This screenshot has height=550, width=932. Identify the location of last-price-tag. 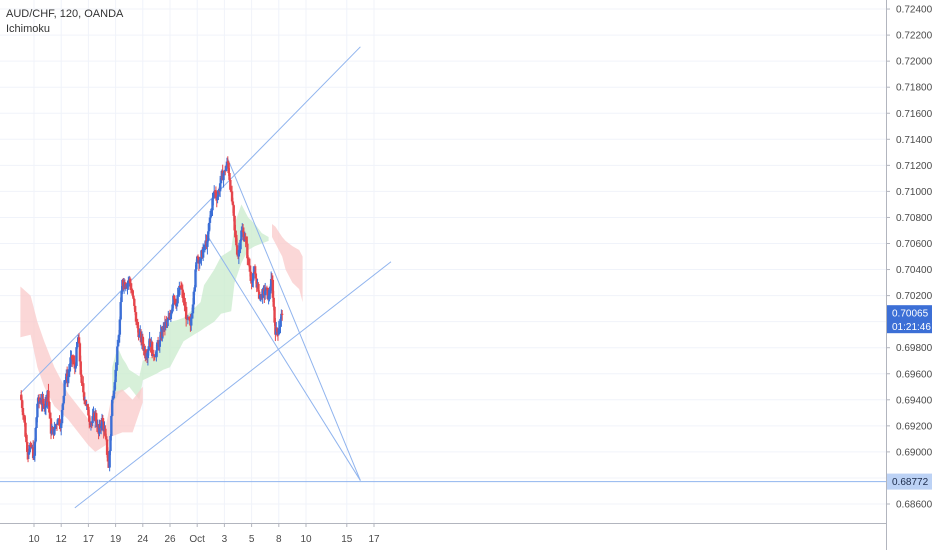
(909, 319).